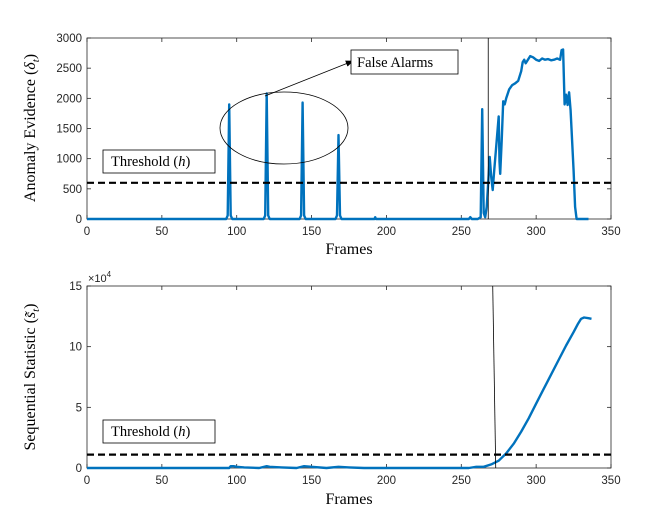 The image size is (668, 511). I want to click on change-point-line, so click(494, 377).